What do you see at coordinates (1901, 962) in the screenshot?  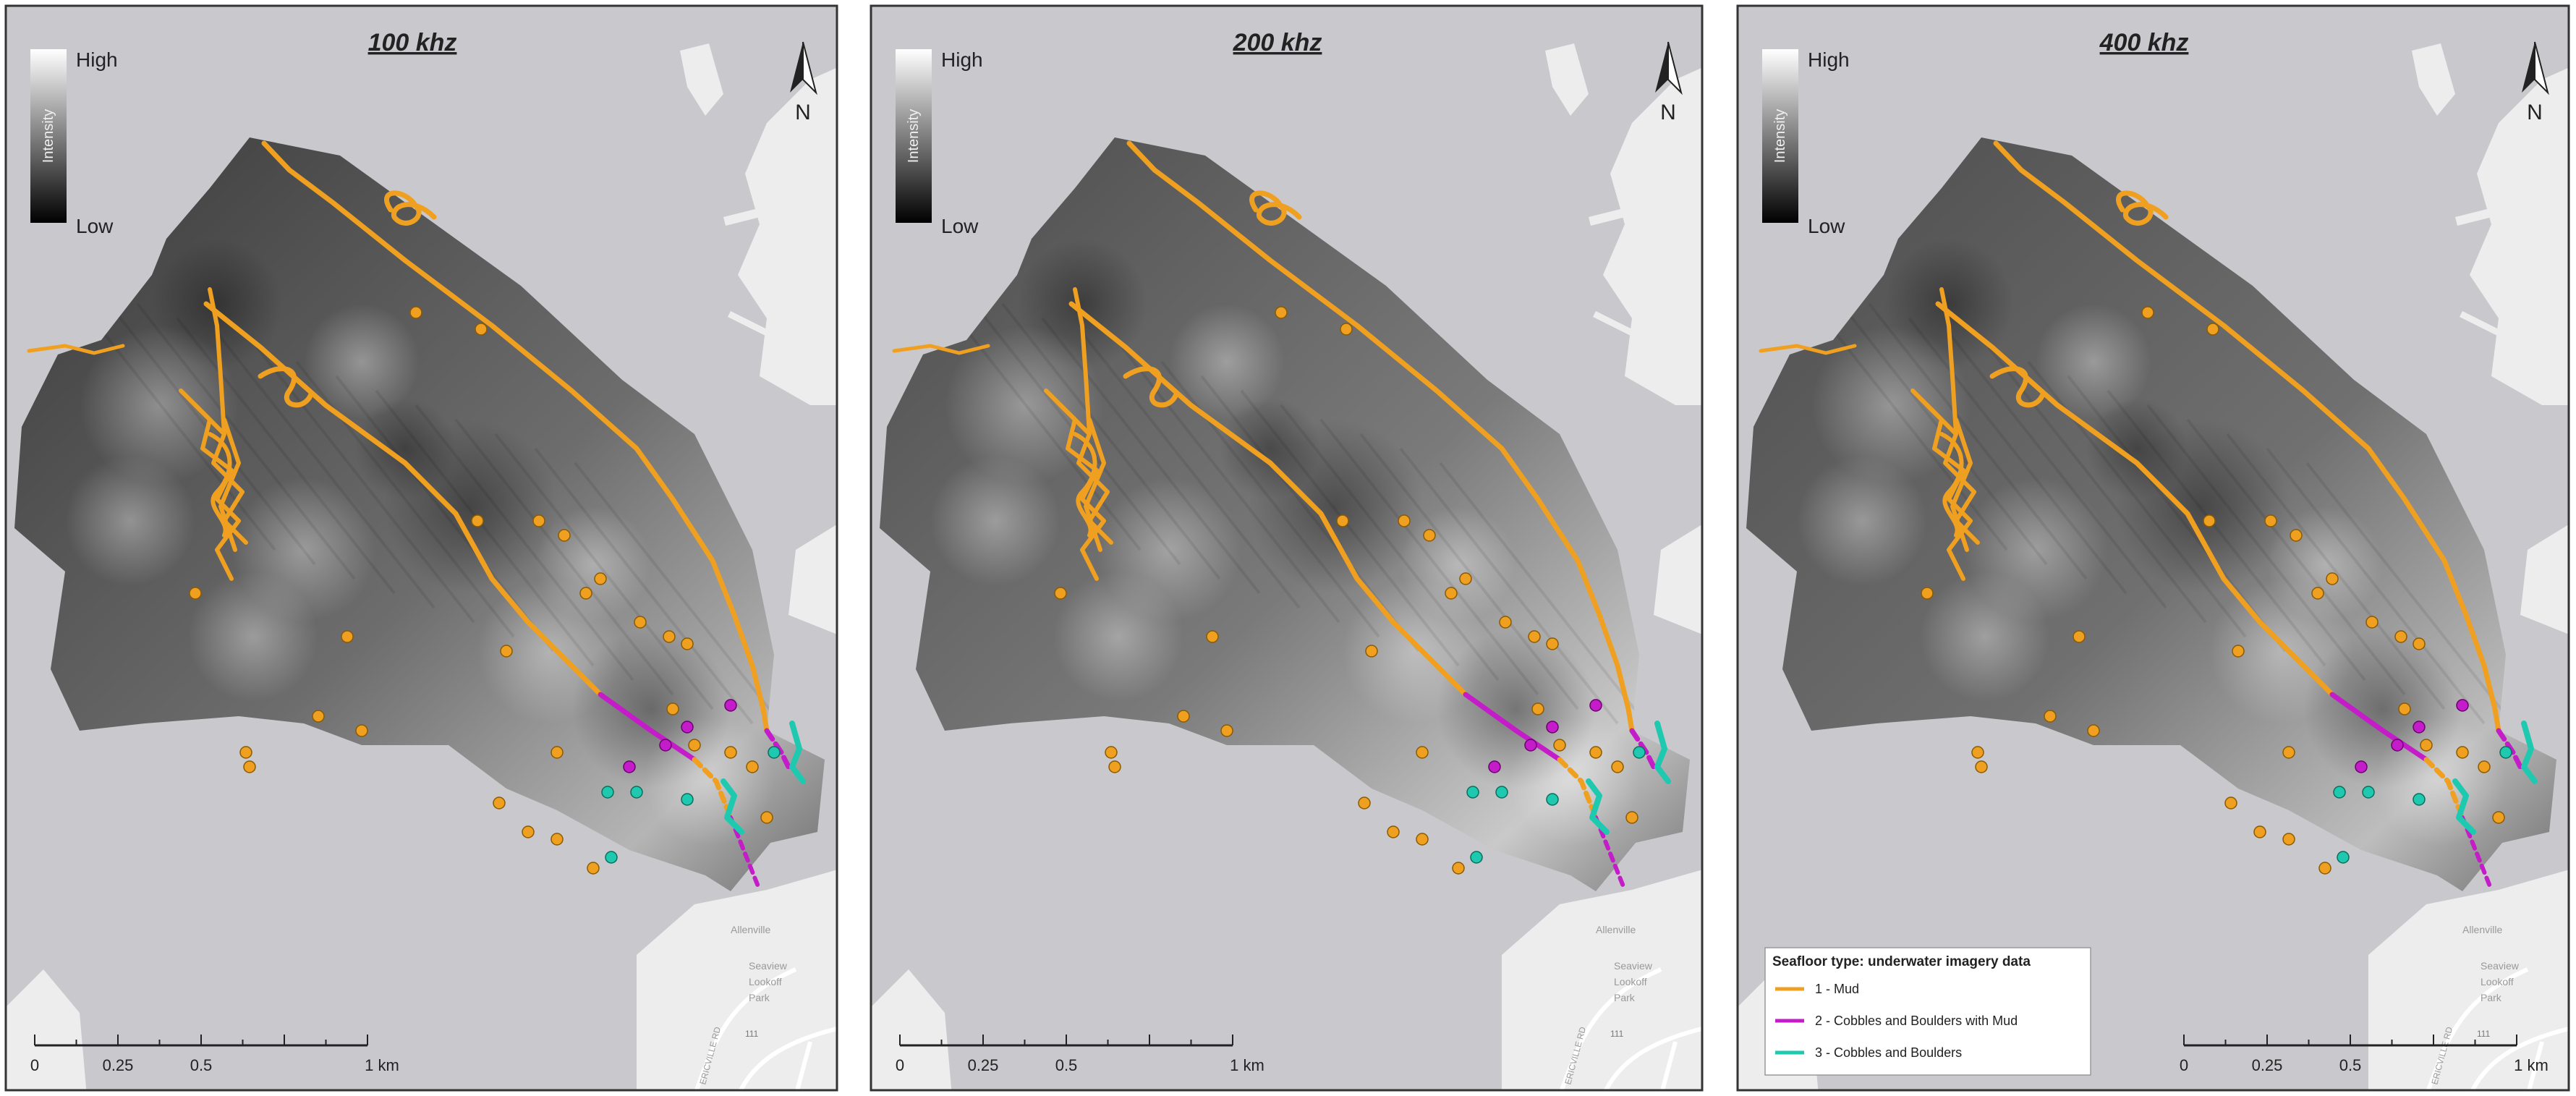 I see `seafloor-legend-title: Seafloor type: underwater imagery data` at bounding box center [1901, 962].